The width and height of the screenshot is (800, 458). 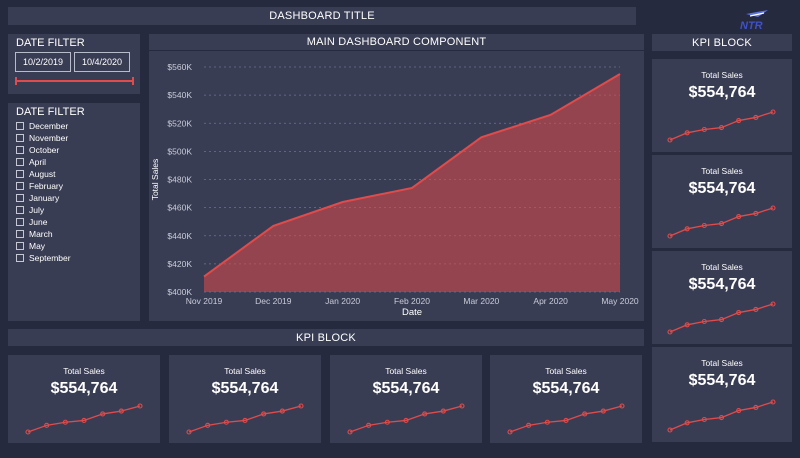 I want to click on month-option-june: June, so click(x=43, y=222).